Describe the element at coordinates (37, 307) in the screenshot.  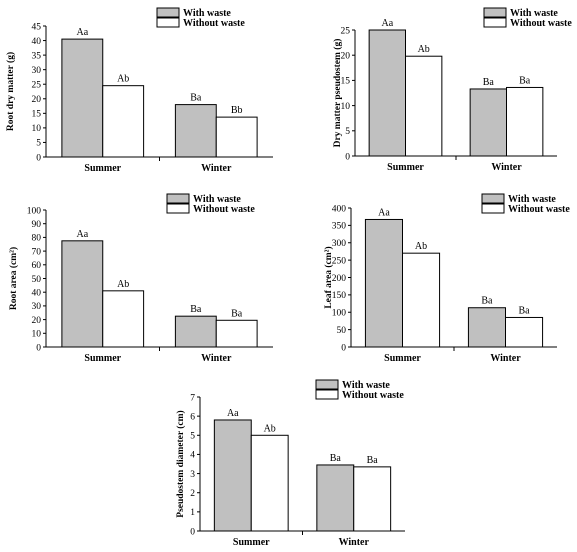
I see `y-tick-label: 30` at that location.